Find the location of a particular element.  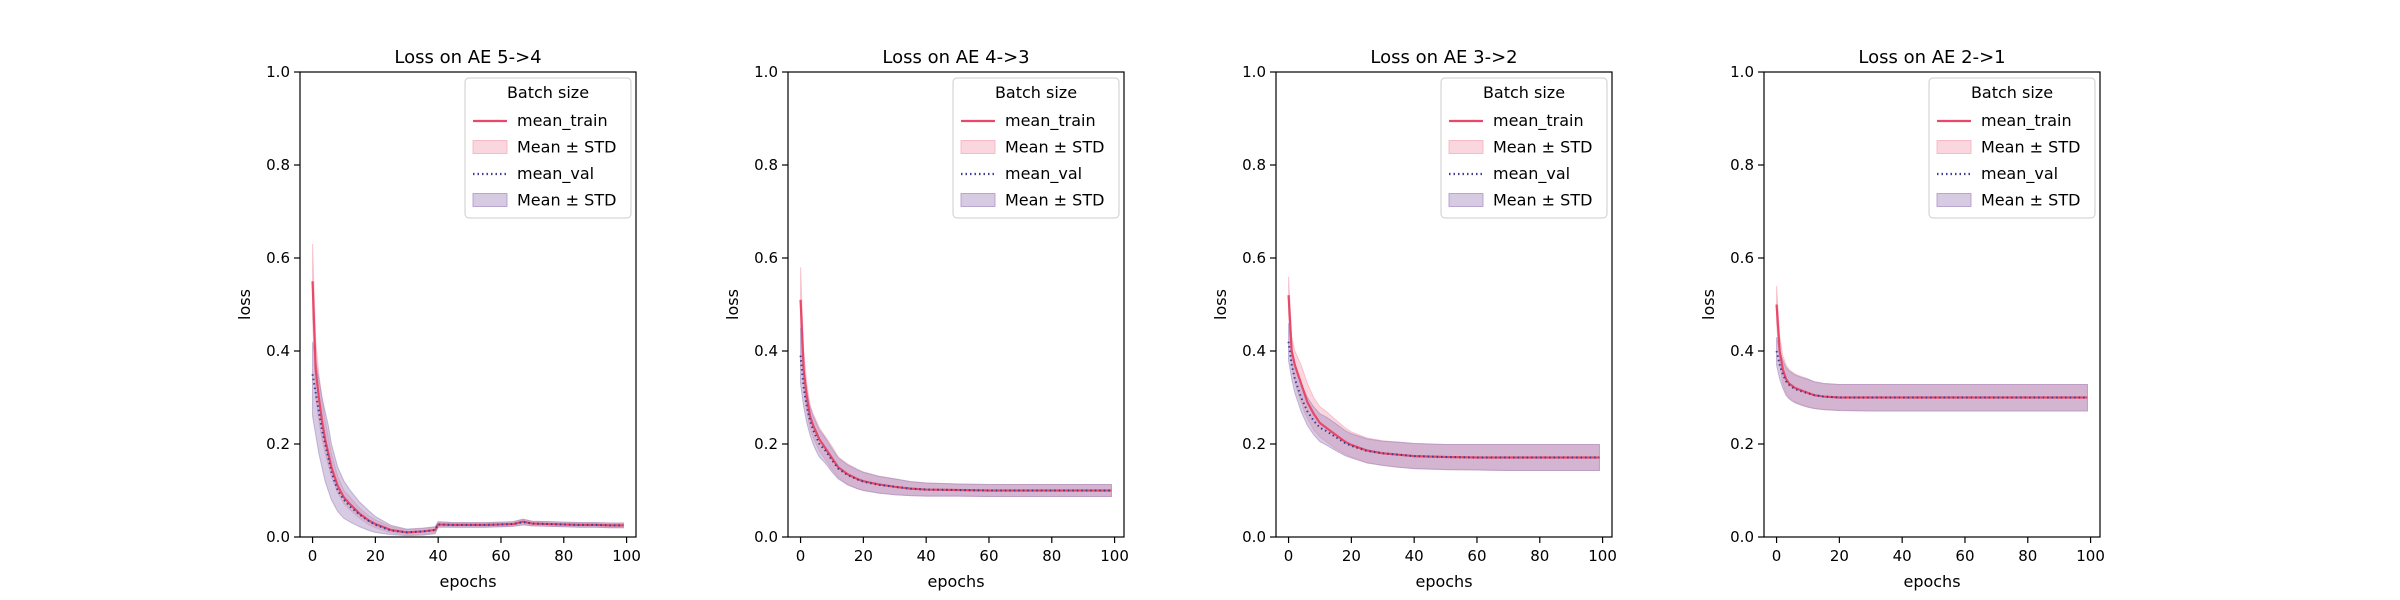

chart-title: Loss on AE 2->1 is located at coordinates (1931, 57).